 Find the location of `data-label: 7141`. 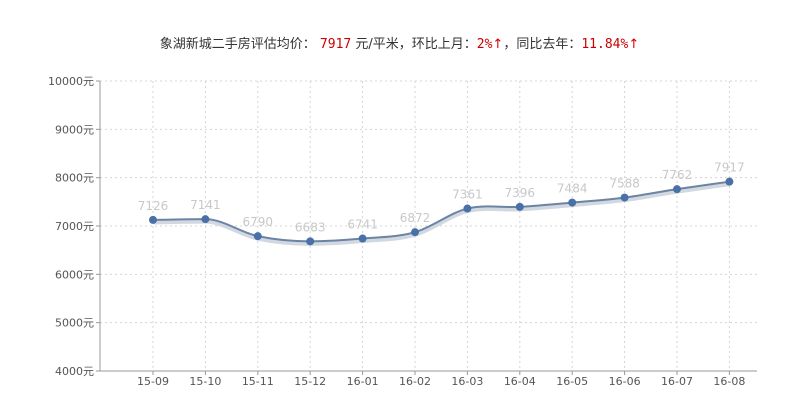

data-label: 7141 is located at coordinates (205, 205).